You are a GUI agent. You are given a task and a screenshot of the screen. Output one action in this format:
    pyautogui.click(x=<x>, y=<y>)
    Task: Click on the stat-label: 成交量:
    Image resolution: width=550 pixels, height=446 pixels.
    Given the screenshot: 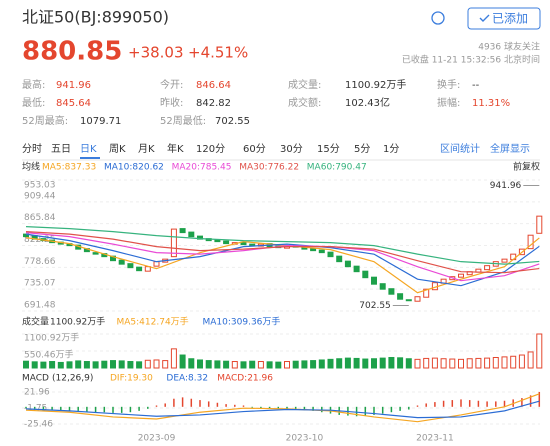 What is the action you would take?
    pyautogui.click(x=304, y=84)
    